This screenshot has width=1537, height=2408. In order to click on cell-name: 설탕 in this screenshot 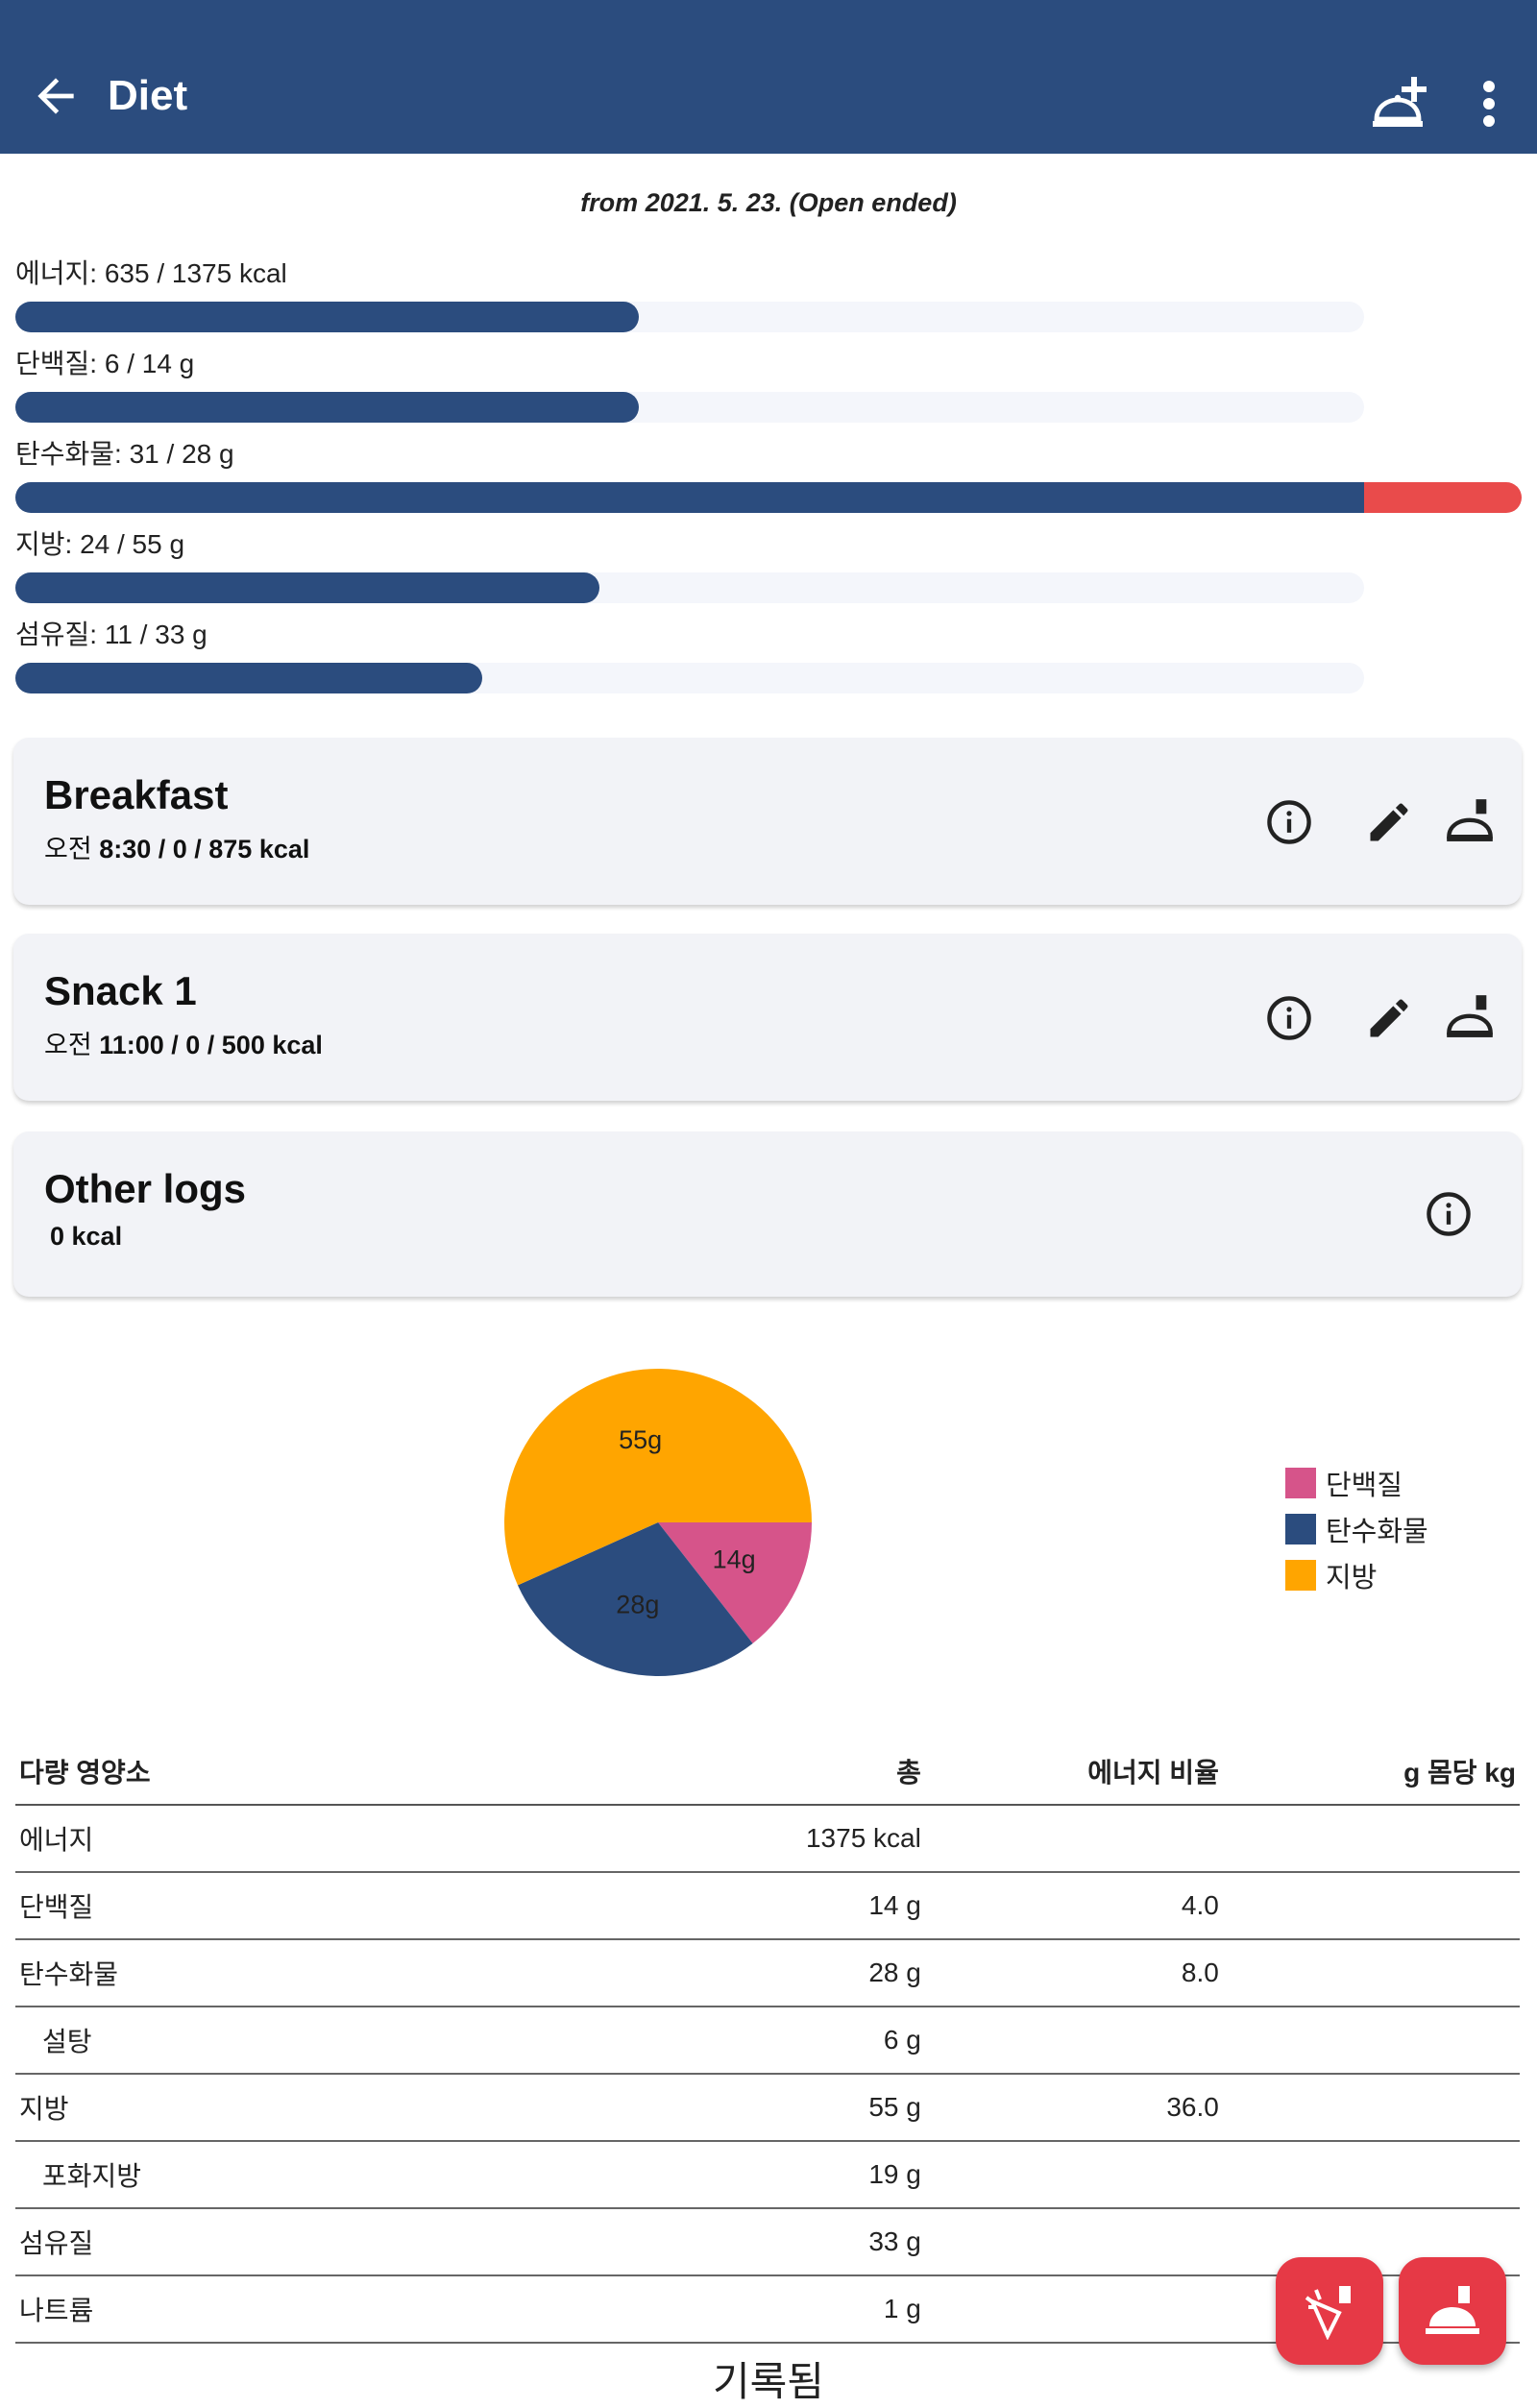, I will do `click(313, 2041)`.